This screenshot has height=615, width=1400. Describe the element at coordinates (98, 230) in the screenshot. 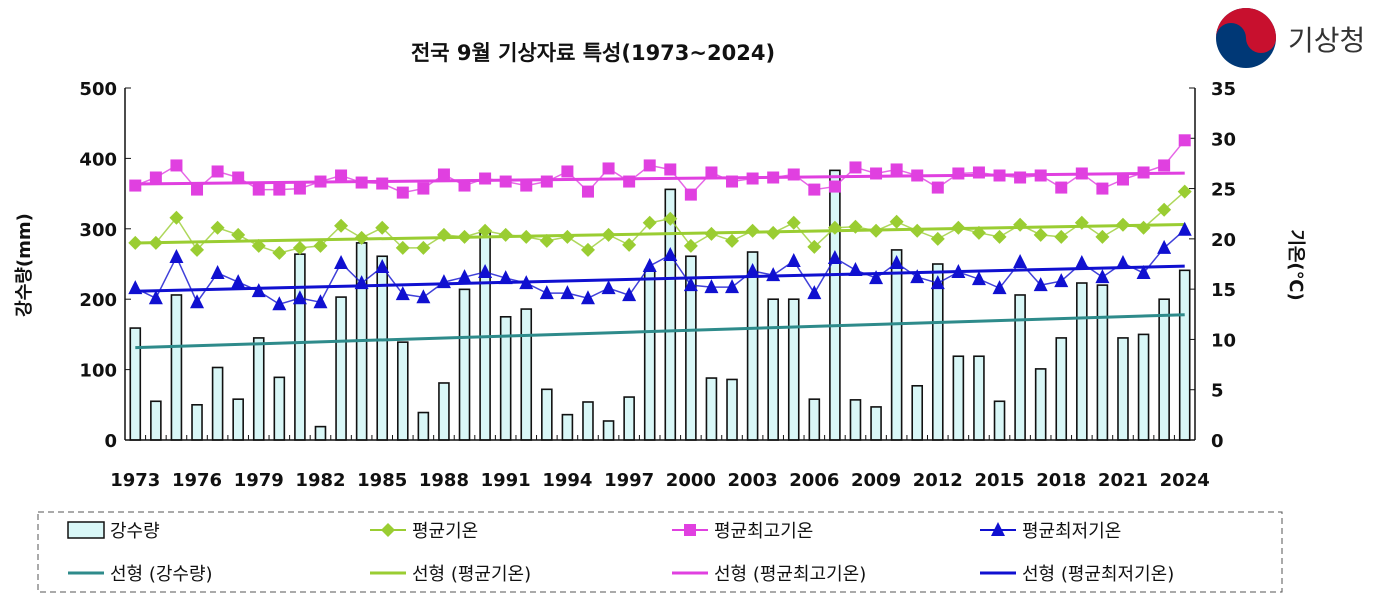

I see `left-tick-label: 300` at that location.